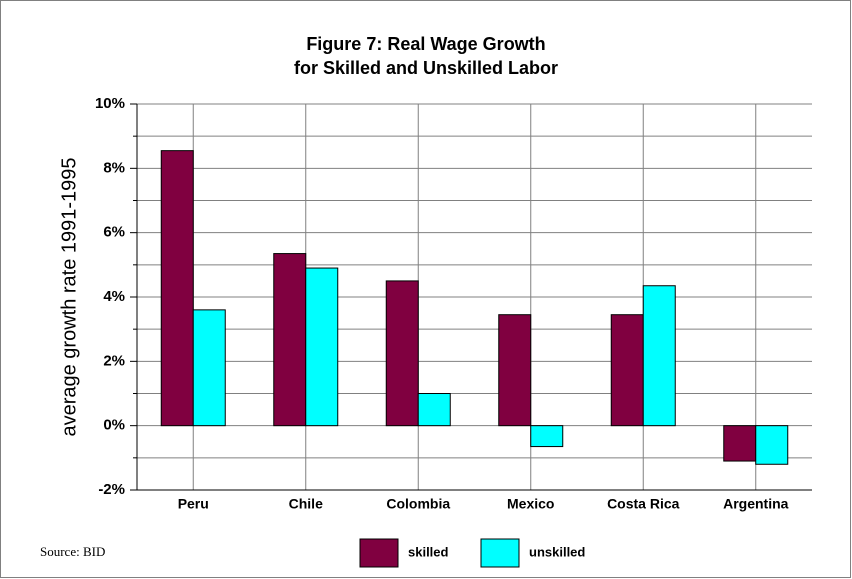 This screenshot has width=852, height=579. I want to click on x-tick-label: Mexico, so click(530, 504).